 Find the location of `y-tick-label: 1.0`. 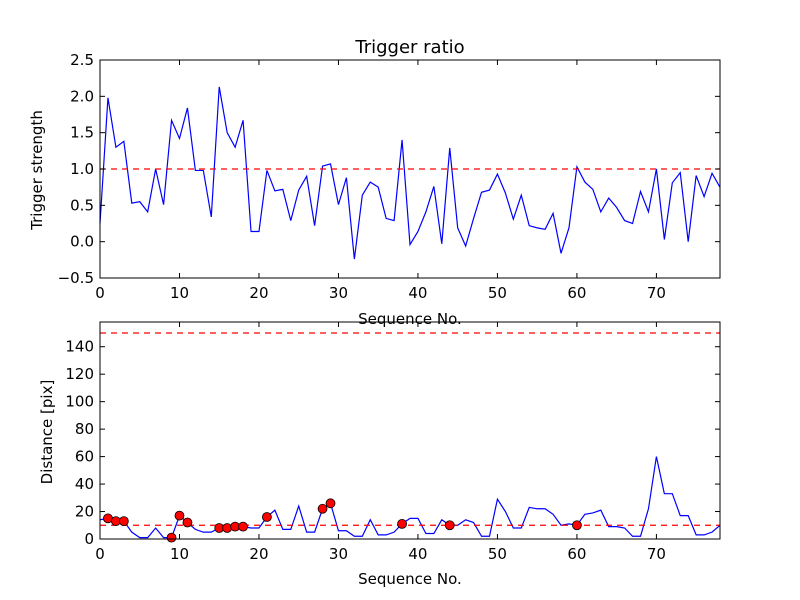

y-tick-label: 1.0 is located at coordinates (82, 169).